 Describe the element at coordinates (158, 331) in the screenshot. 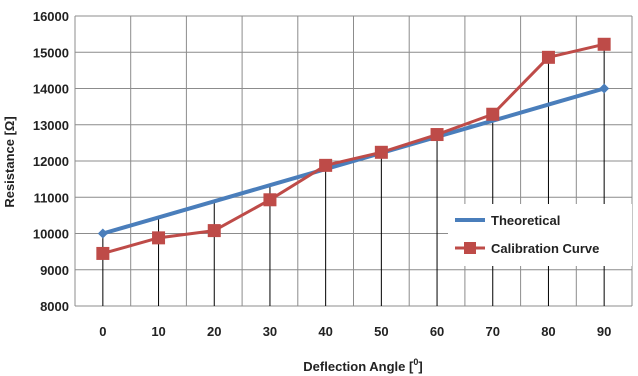

I see `x-tick-label: 10` at that location.